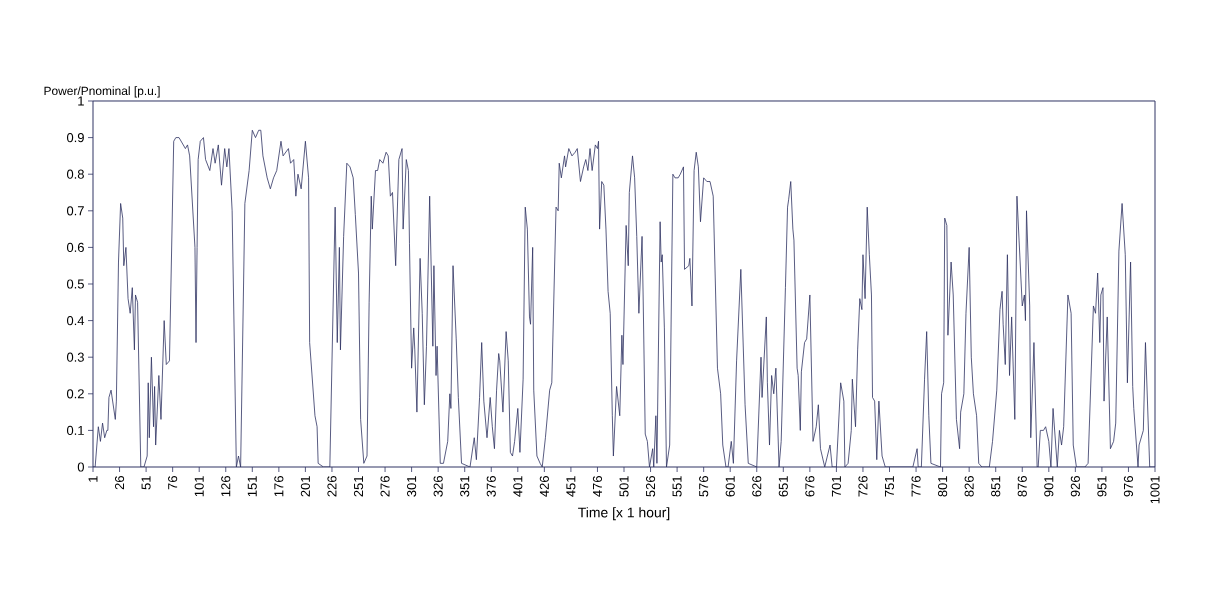 This screenshot has height=598, width=1206. I want to click on x-tick-label: 526, so click(650, 486).